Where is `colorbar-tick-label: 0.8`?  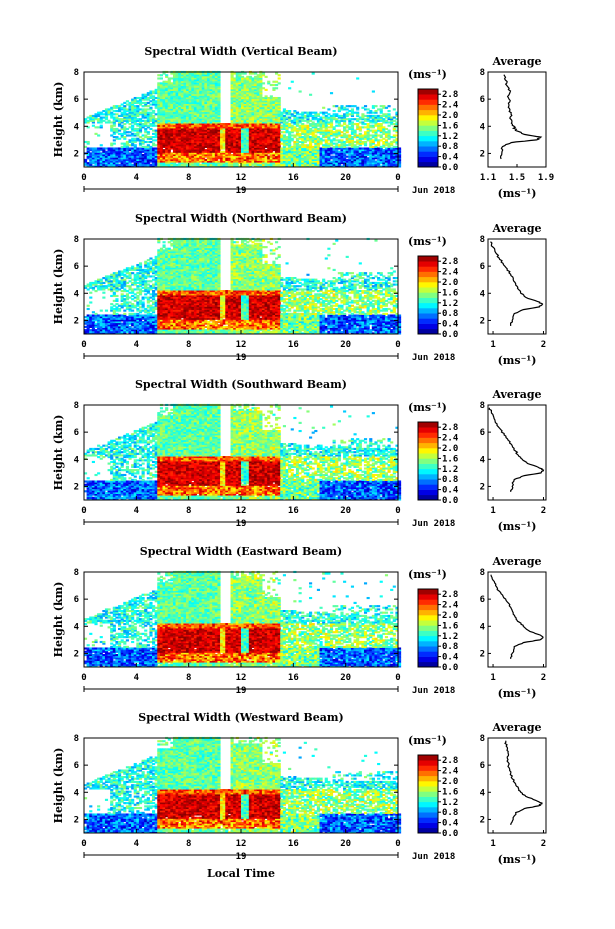
colorbar-tick-label: 0.8 is located at coordinates (450, 480).